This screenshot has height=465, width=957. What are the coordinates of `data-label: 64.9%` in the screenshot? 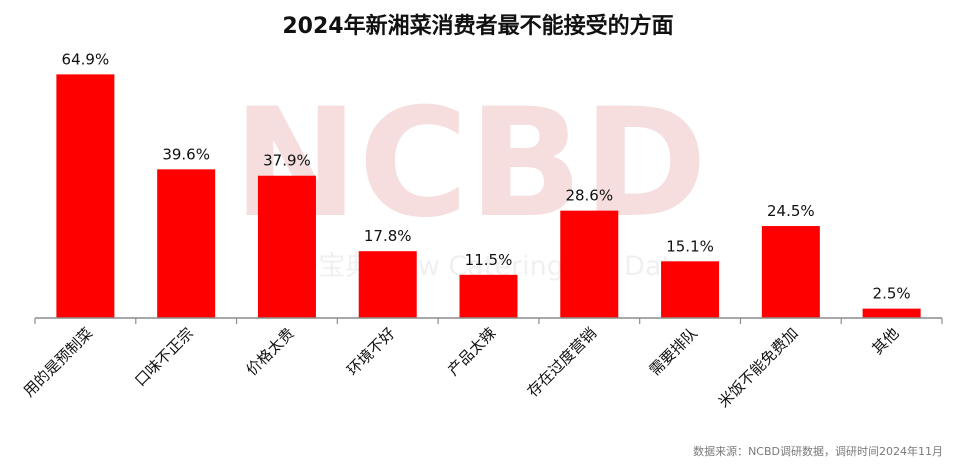 It's located at (86, 59).